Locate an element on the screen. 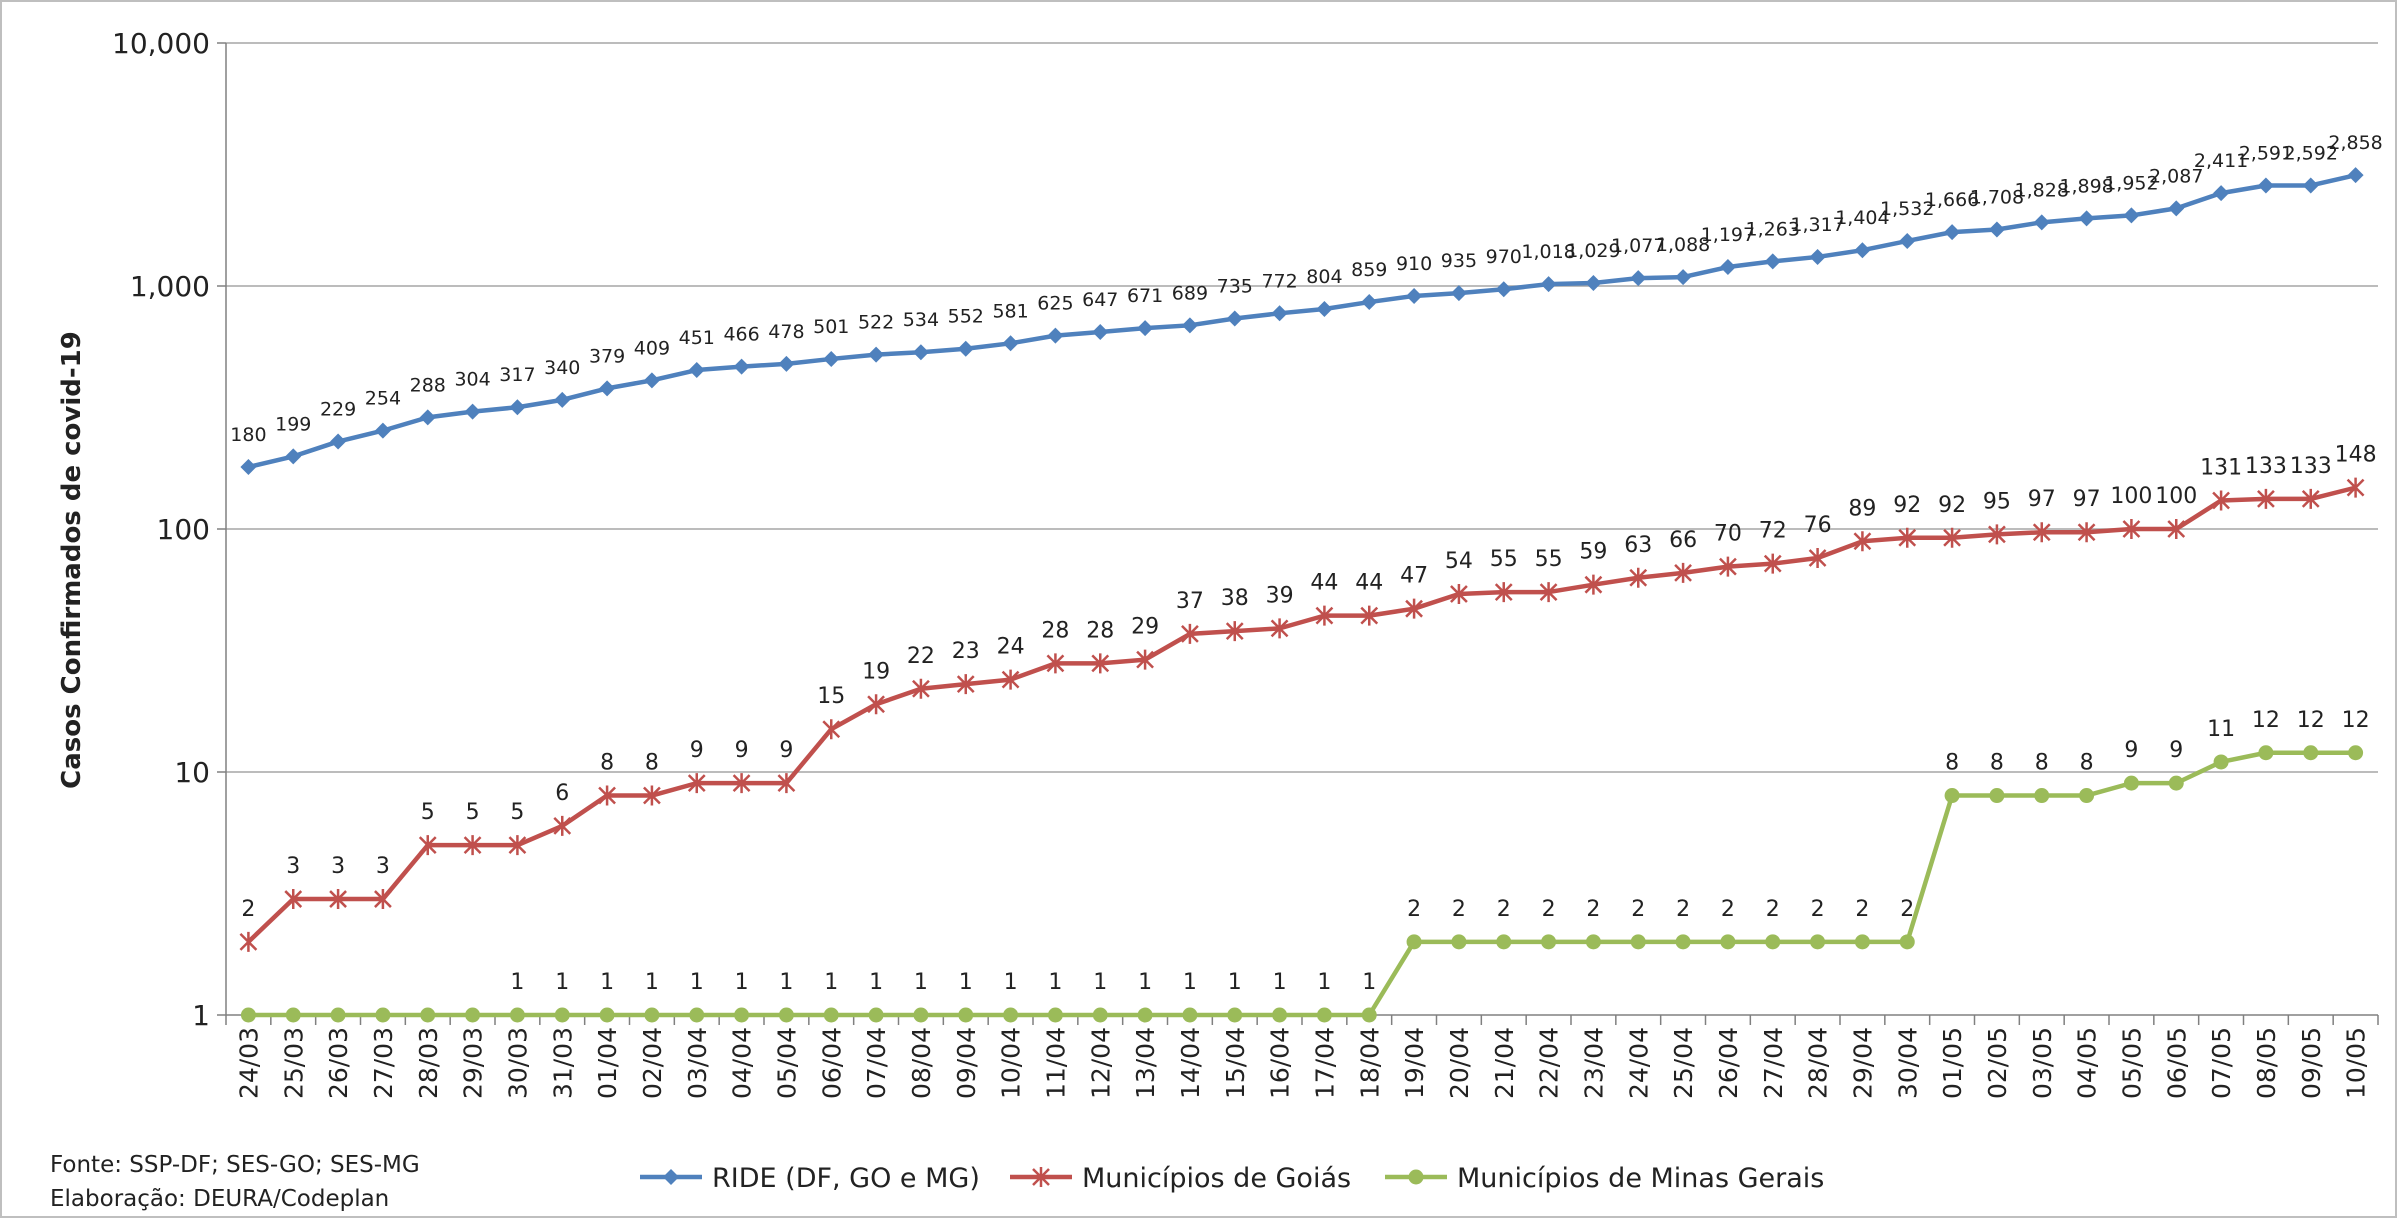 This screenshot has height=1218, width=2397. data-label: 1,317 is located at coordinates (1817, 225).